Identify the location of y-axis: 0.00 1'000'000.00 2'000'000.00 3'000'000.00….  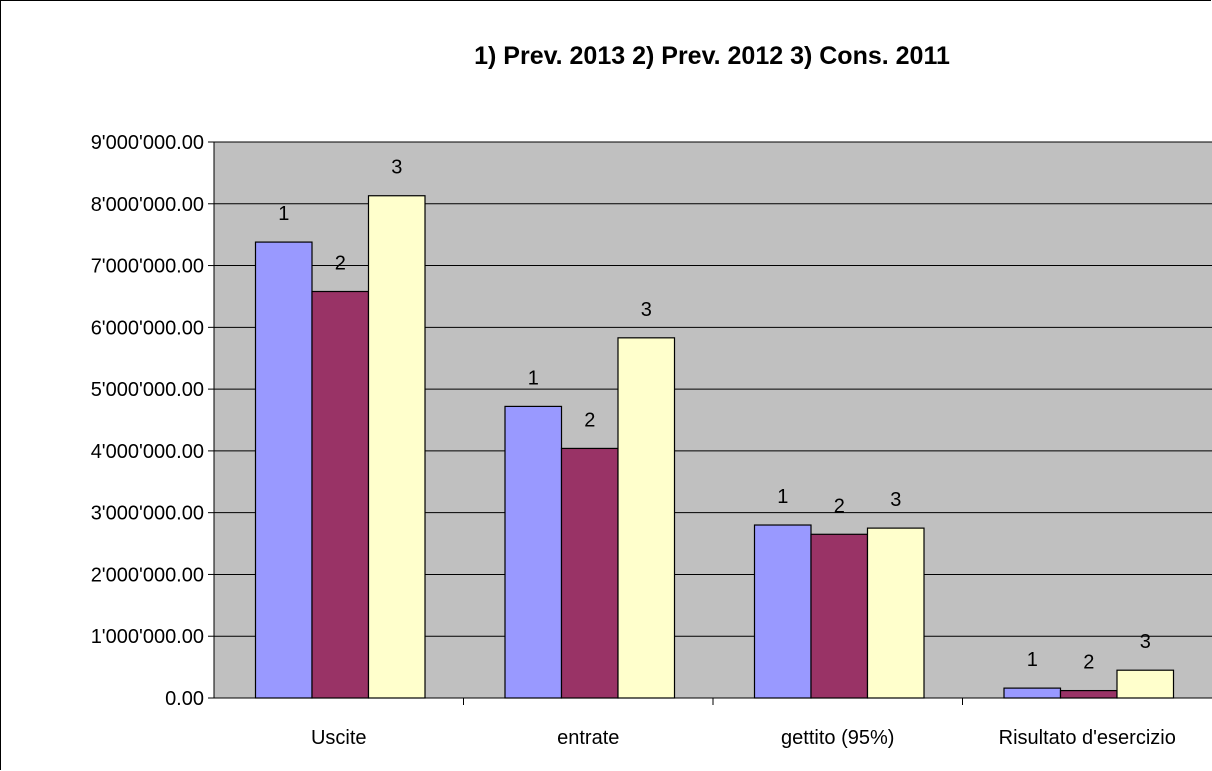
(153, 421).